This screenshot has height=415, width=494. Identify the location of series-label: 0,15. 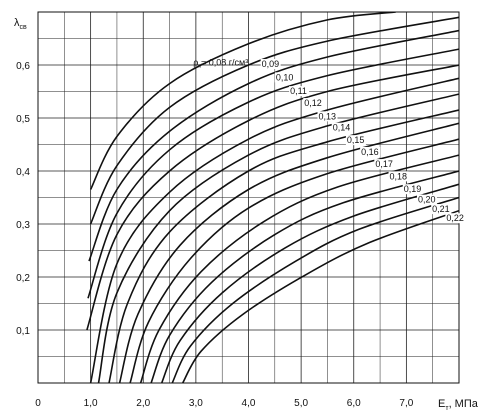
(356, 140).